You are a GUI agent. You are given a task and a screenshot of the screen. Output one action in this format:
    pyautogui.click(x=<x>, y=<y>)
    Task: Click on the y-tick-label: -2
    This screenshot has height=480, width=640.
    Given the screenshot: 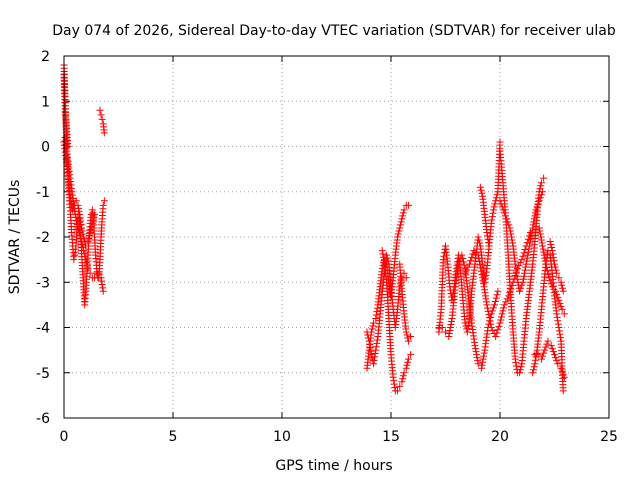 What is the action you would take?
    pyautogui.click(x=43, y=238)
    